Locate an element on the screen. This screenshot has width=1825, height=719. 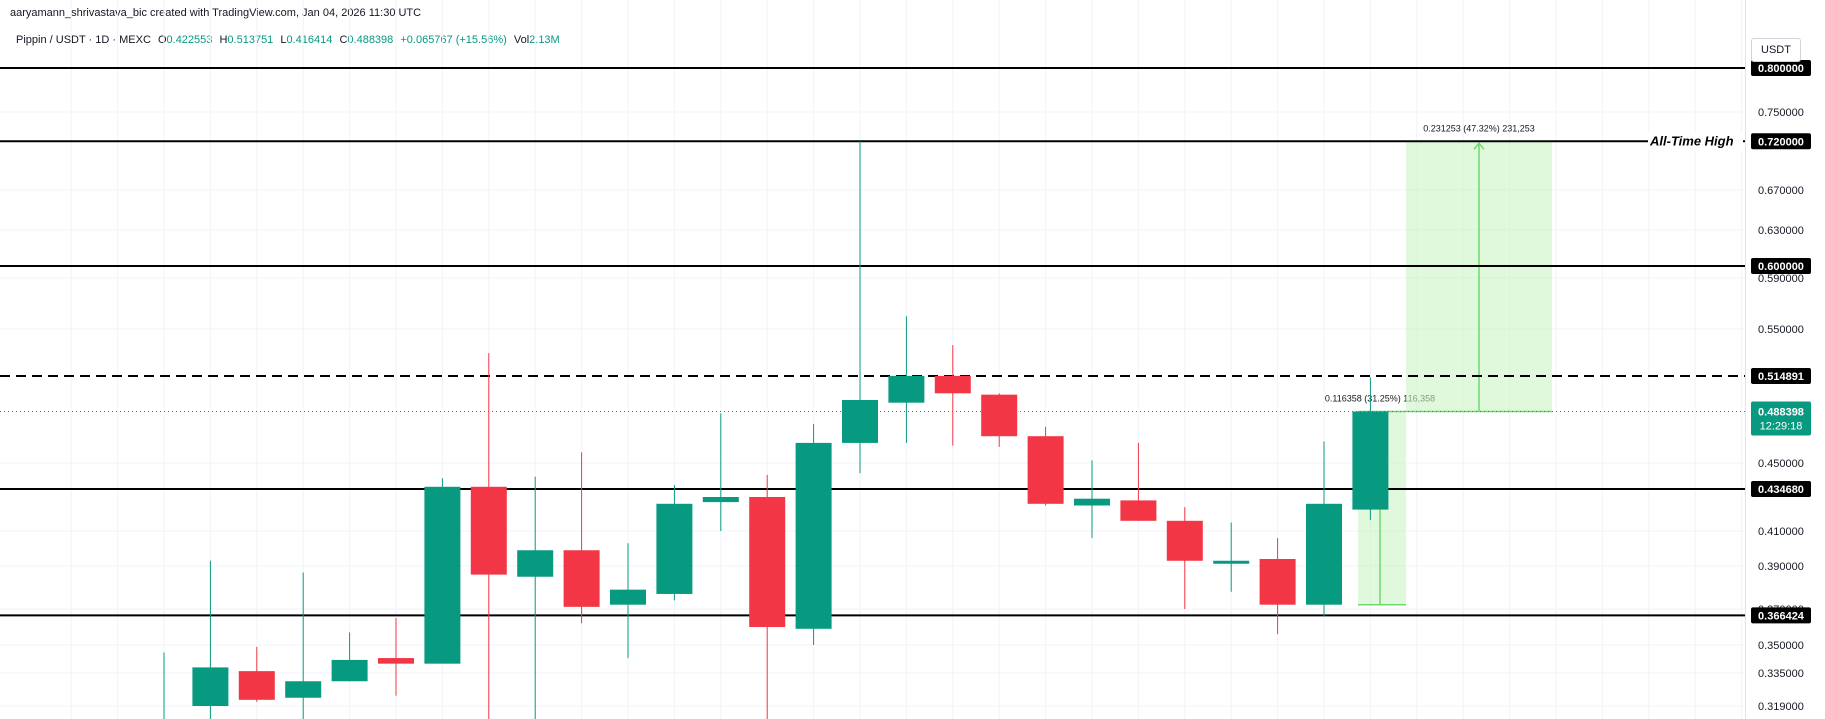
level-price-label: 0.800000 is located at coordinates (1781, 69).